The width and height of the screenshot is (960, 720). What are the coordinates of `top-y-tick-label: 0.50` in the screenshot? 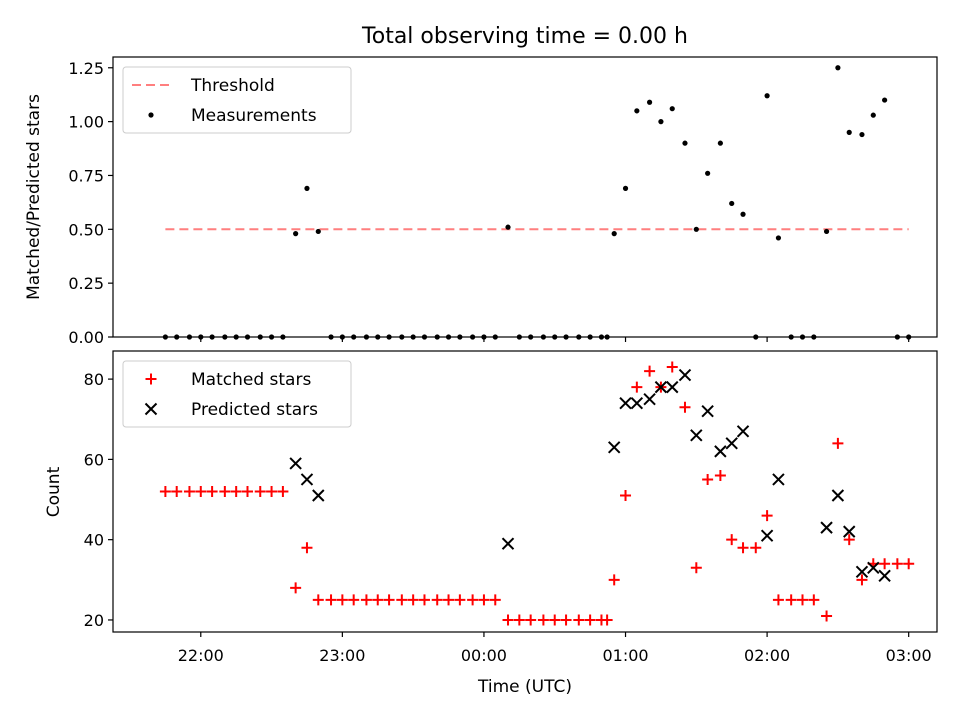 It's located at (86, 229).